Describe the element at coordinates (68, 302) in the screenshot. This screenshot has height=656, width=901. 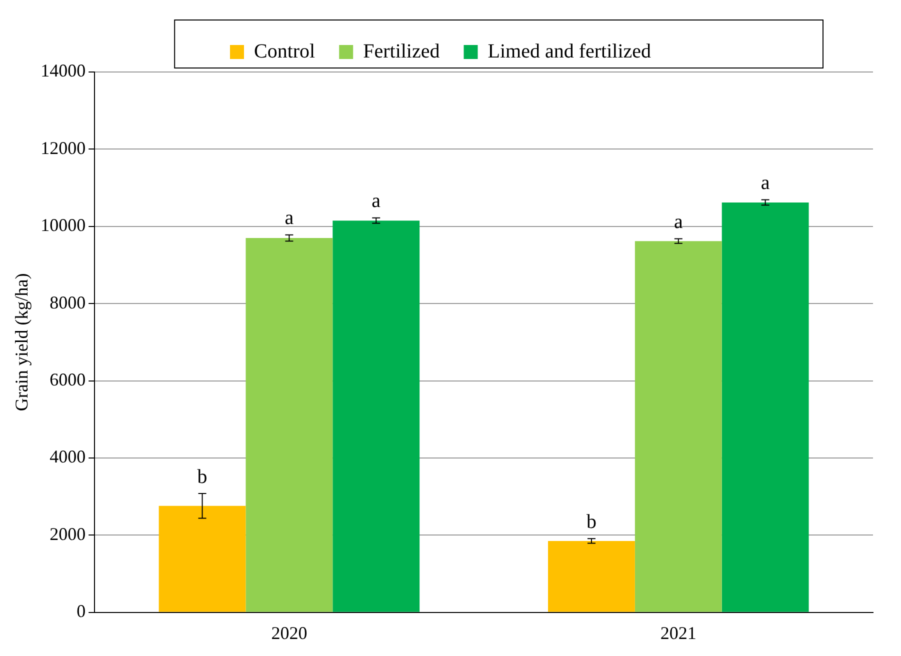
I see `y-tick-label: 8000` at that location.